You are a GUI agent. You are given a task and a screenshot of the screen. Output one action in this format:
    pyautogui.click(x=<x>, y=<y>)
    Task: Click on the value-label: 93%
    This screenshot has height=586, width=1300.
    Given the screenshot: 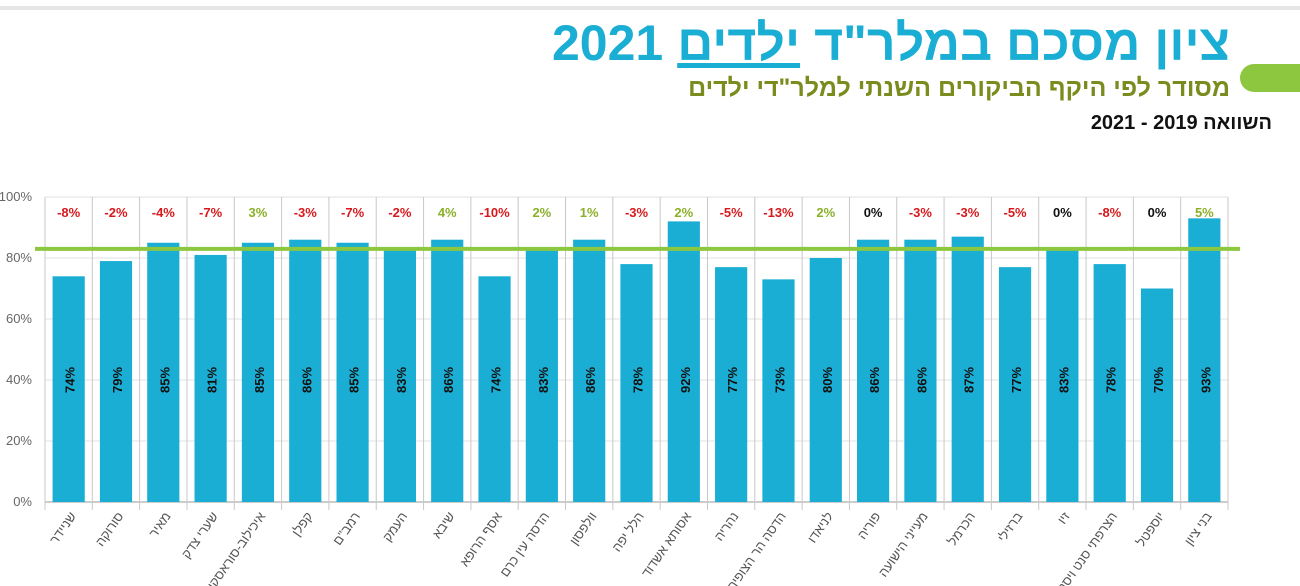 What is the action you would take?
    pyautogui.click(x=1205, y=380)
    